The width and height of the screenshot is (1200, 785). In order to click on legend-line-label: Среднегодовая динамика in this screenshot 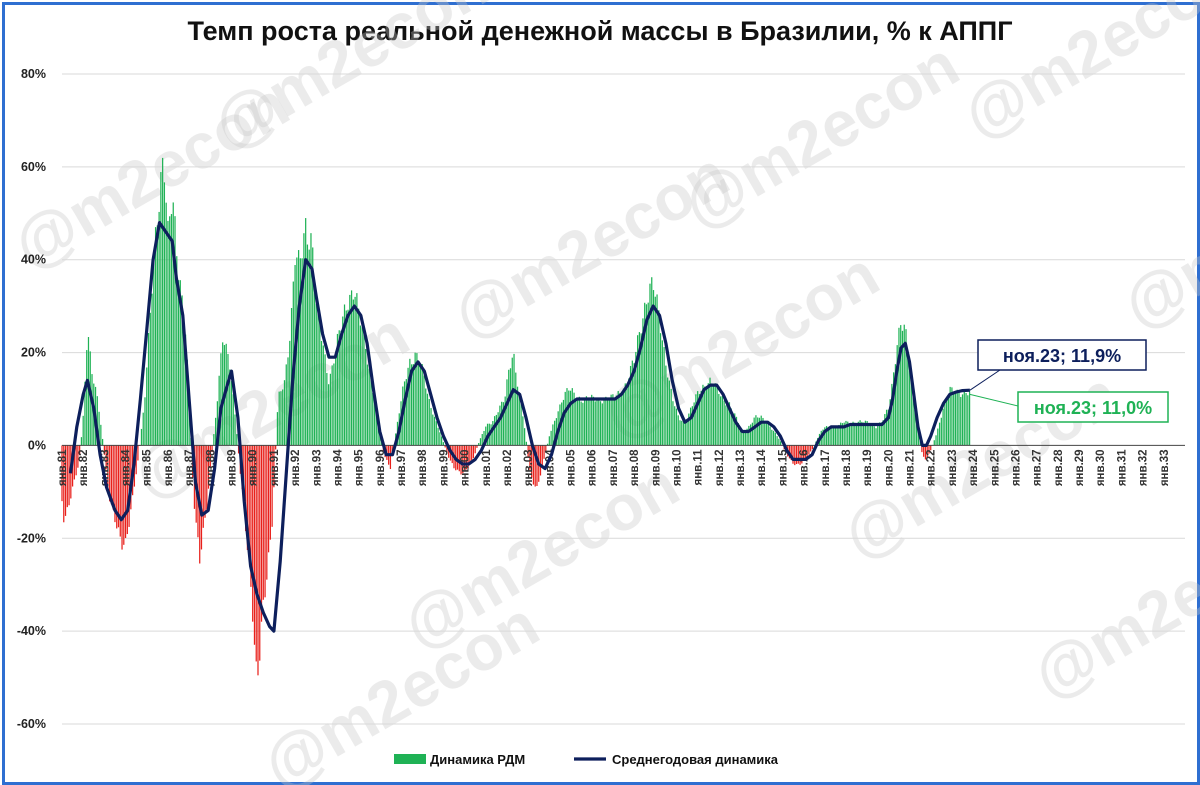, I will do `click(695, 759)`.